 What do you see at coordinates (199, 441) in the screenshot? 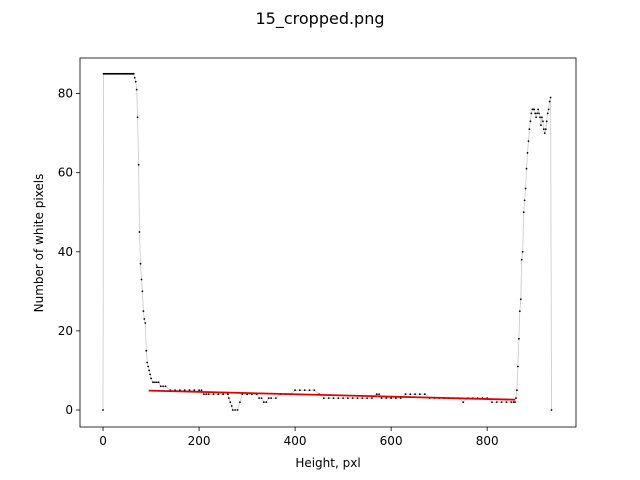
I see `x-tick-label: 200` at bounding box center [199, 441].